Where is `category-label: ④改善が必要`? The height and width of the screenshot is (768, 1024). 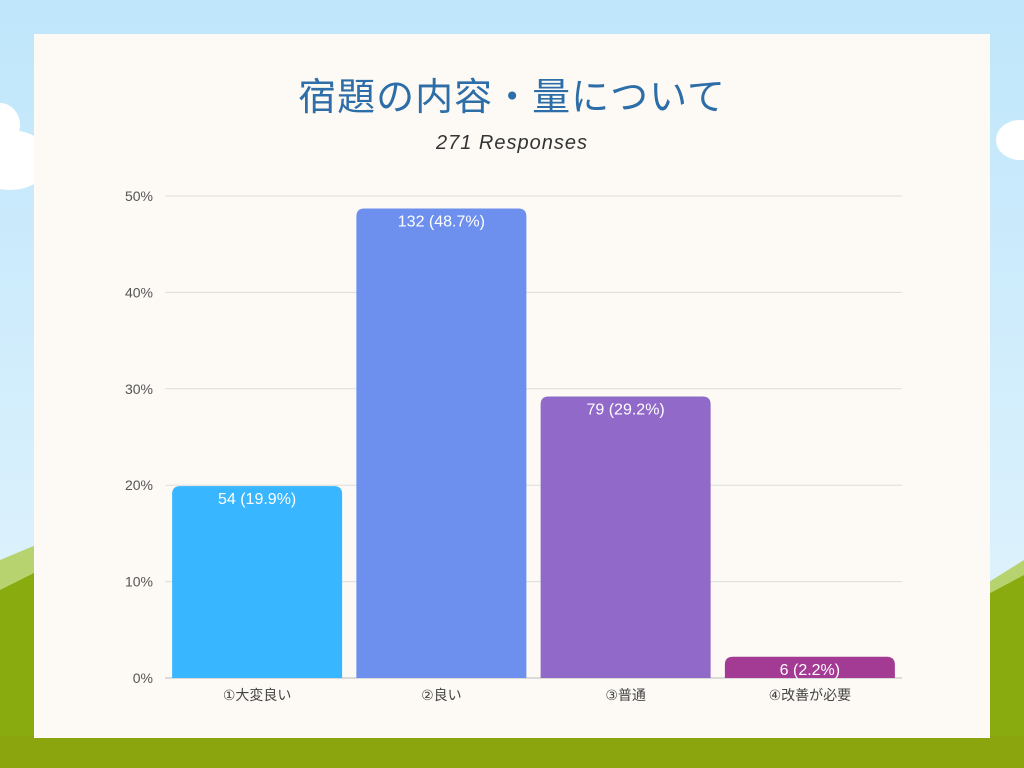
category-label: ④改善が必要 is located at coordinates (810, 696).